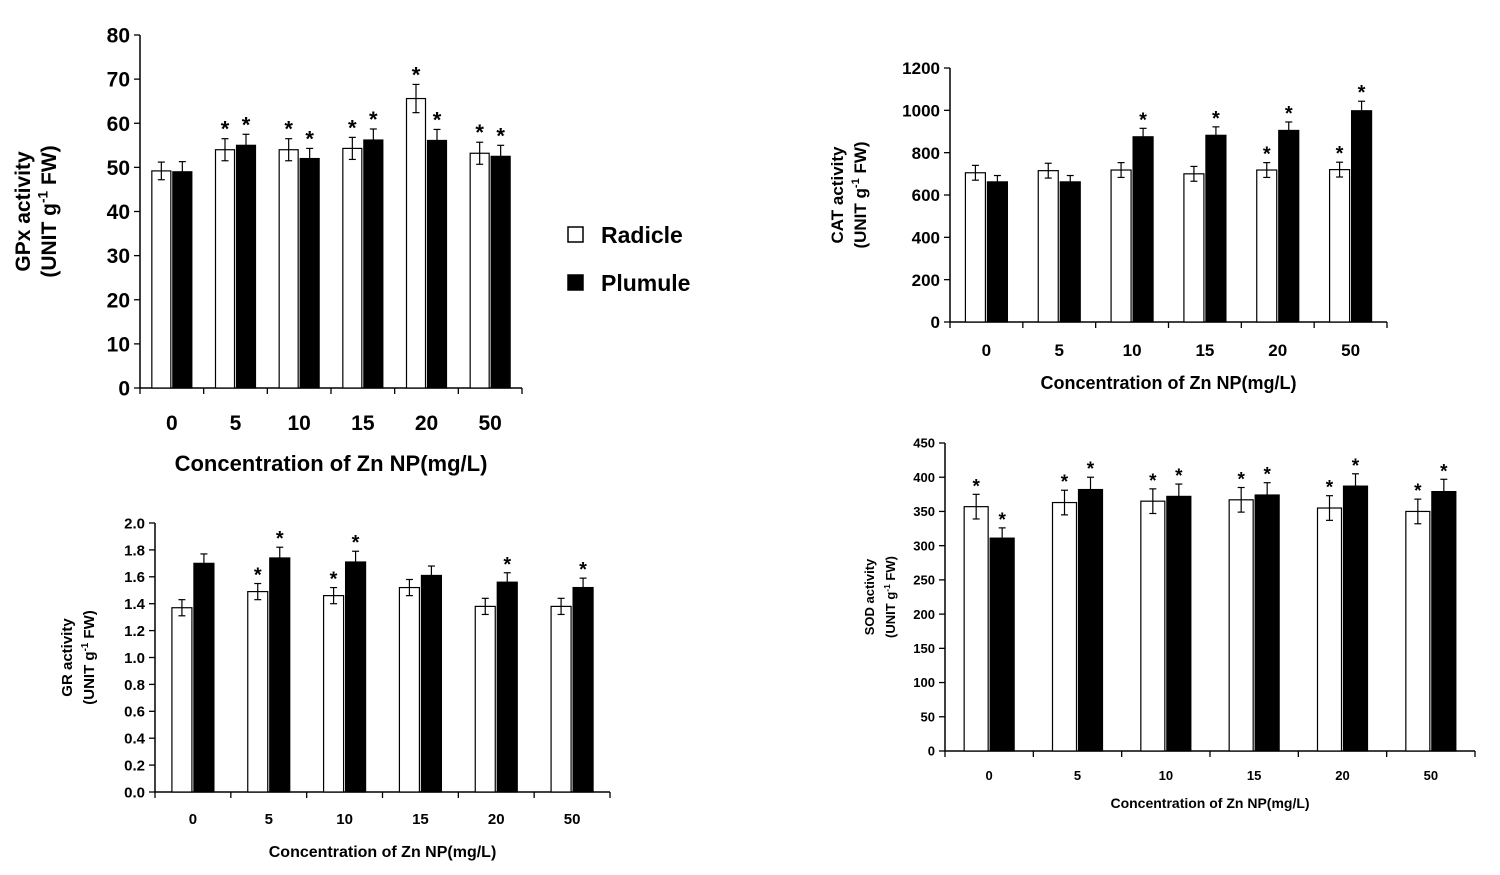 The height and width of the screenshot is (875, 1500). Describe the element at coordinates (134, 577) in the screenshot. I see `y-tick-label: 1.6` at that location.